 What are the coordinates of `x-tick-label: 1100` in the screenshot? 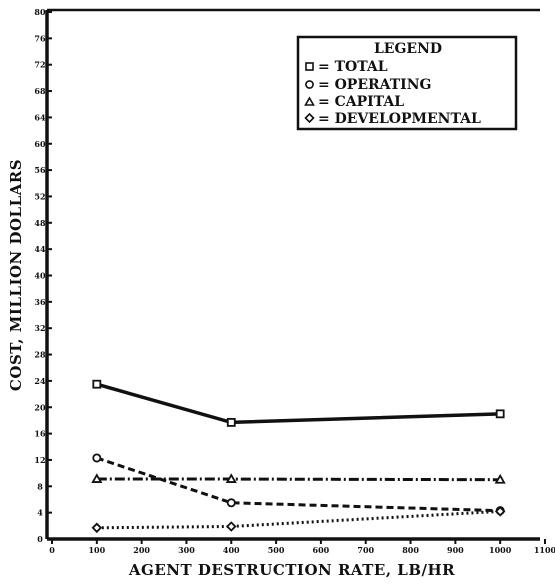 It's located at (544, 550).